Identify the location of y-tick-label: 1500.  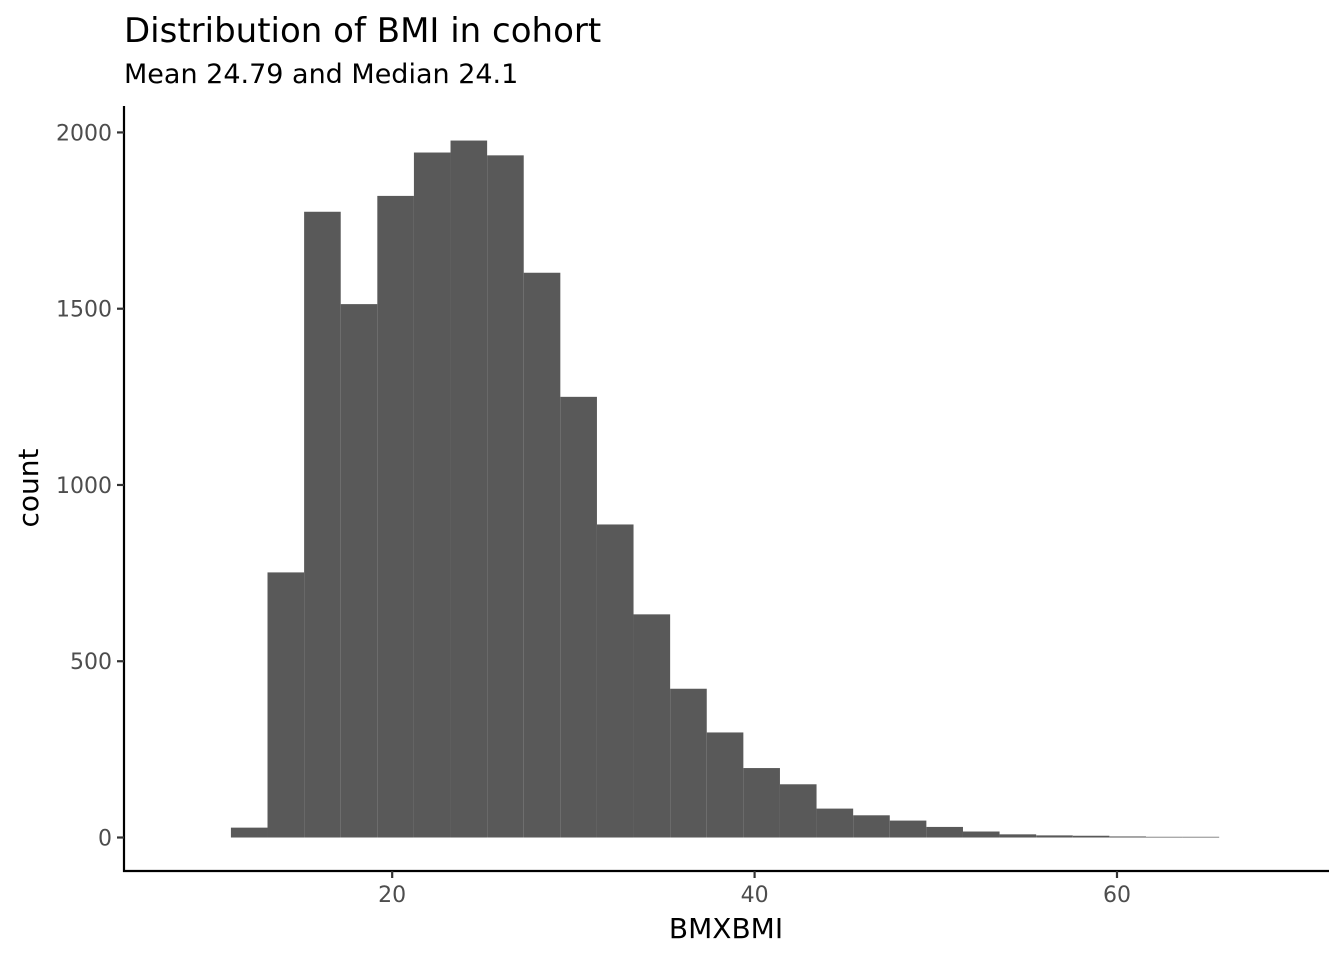
(84, 310).